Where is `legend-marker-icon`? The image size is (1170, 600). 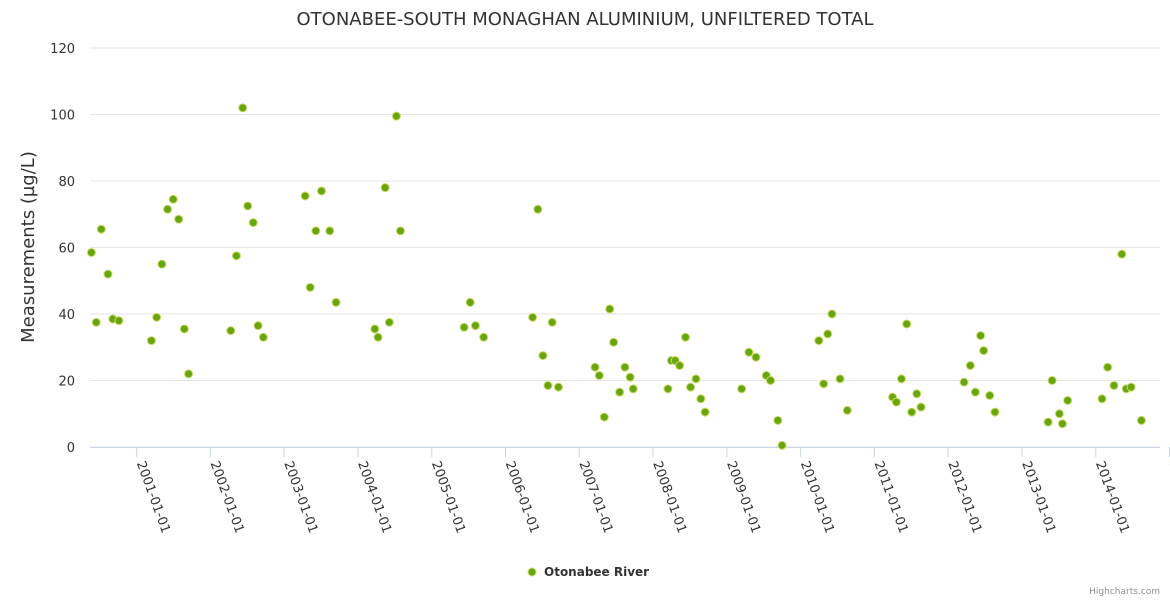
legend-marker-icon is located at coordinates (532, 572).